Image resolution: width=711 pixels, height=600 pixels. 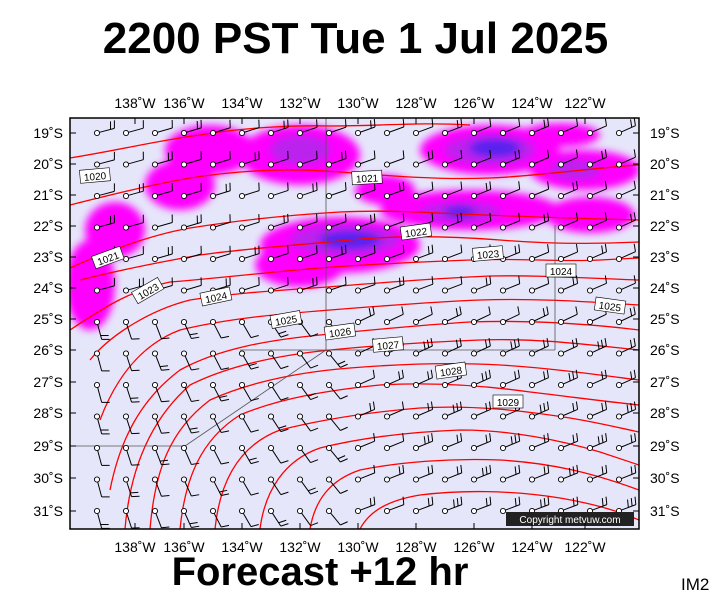 I want to click on lon-label-bottom: 134˚W, so click(x=242, y=547).